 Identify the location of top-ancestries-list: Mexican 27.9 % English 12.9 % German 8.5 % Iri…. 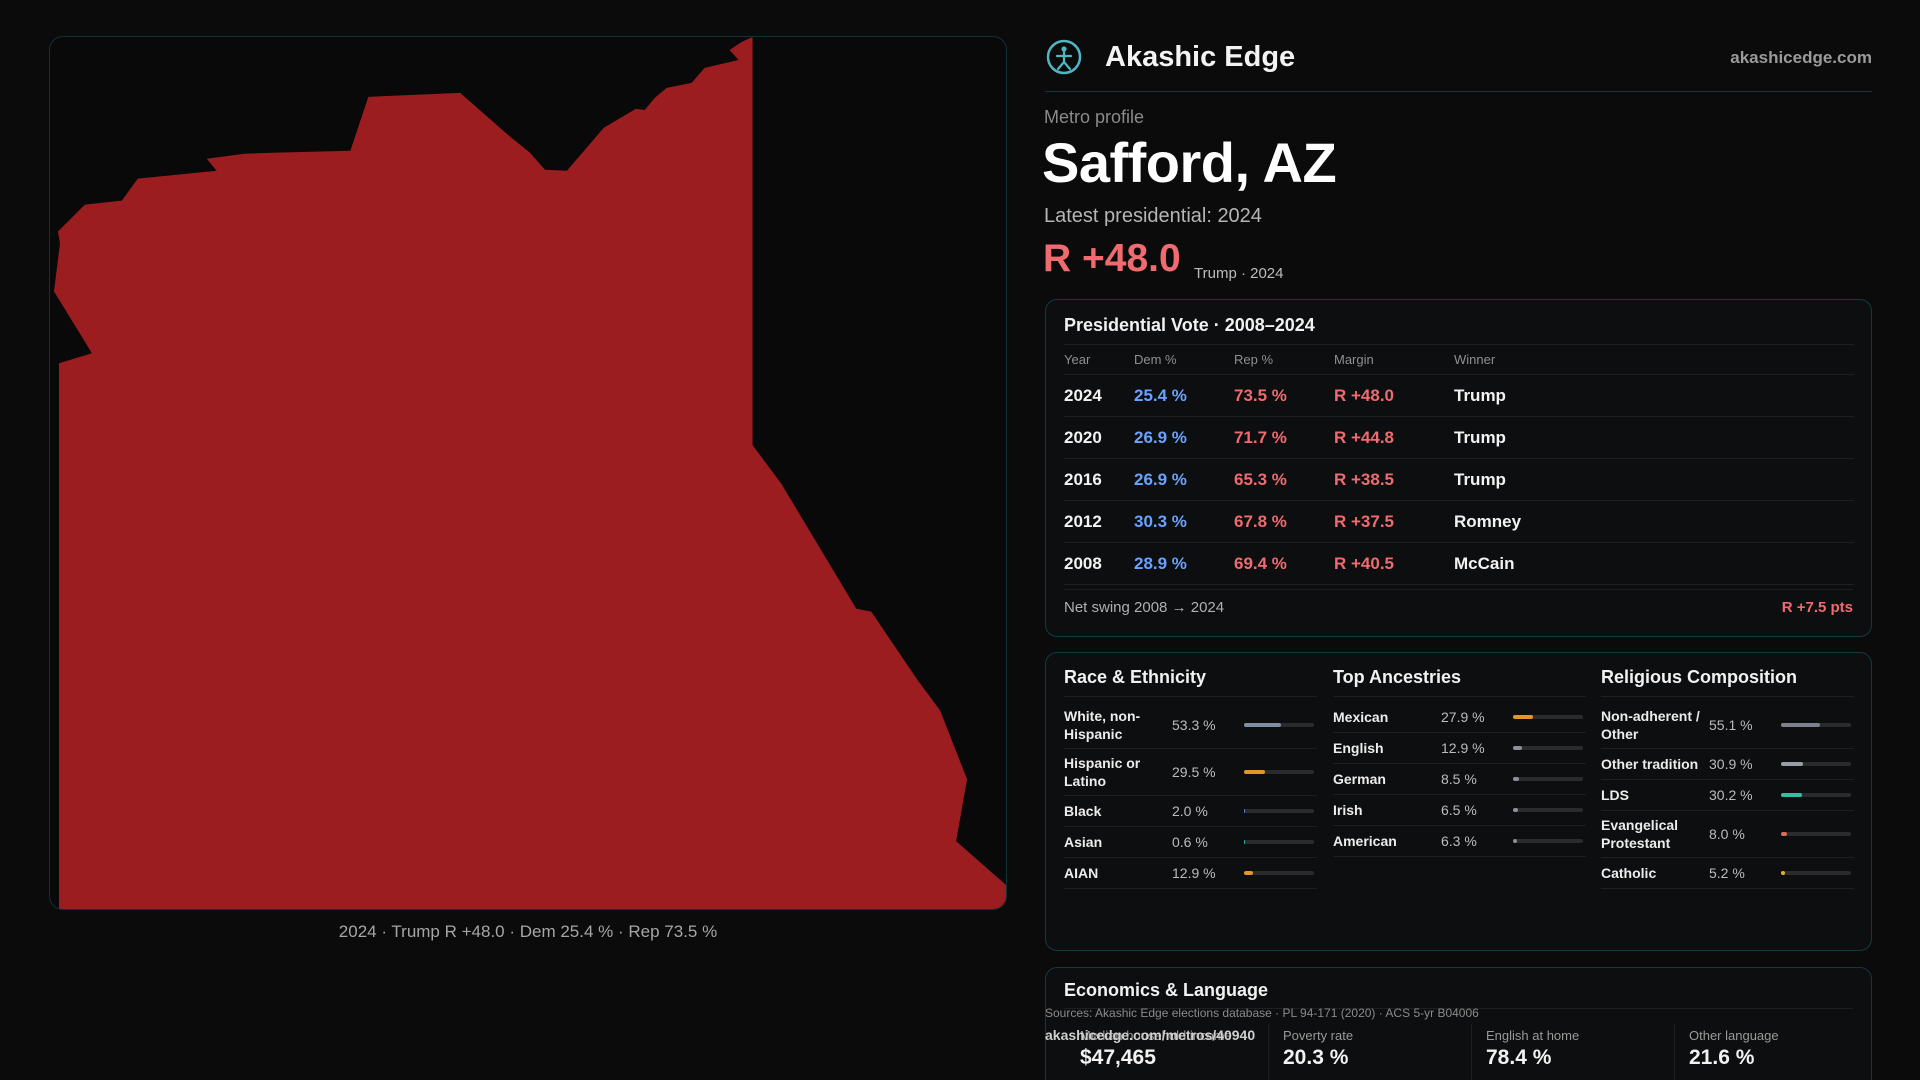
(1459, 779).